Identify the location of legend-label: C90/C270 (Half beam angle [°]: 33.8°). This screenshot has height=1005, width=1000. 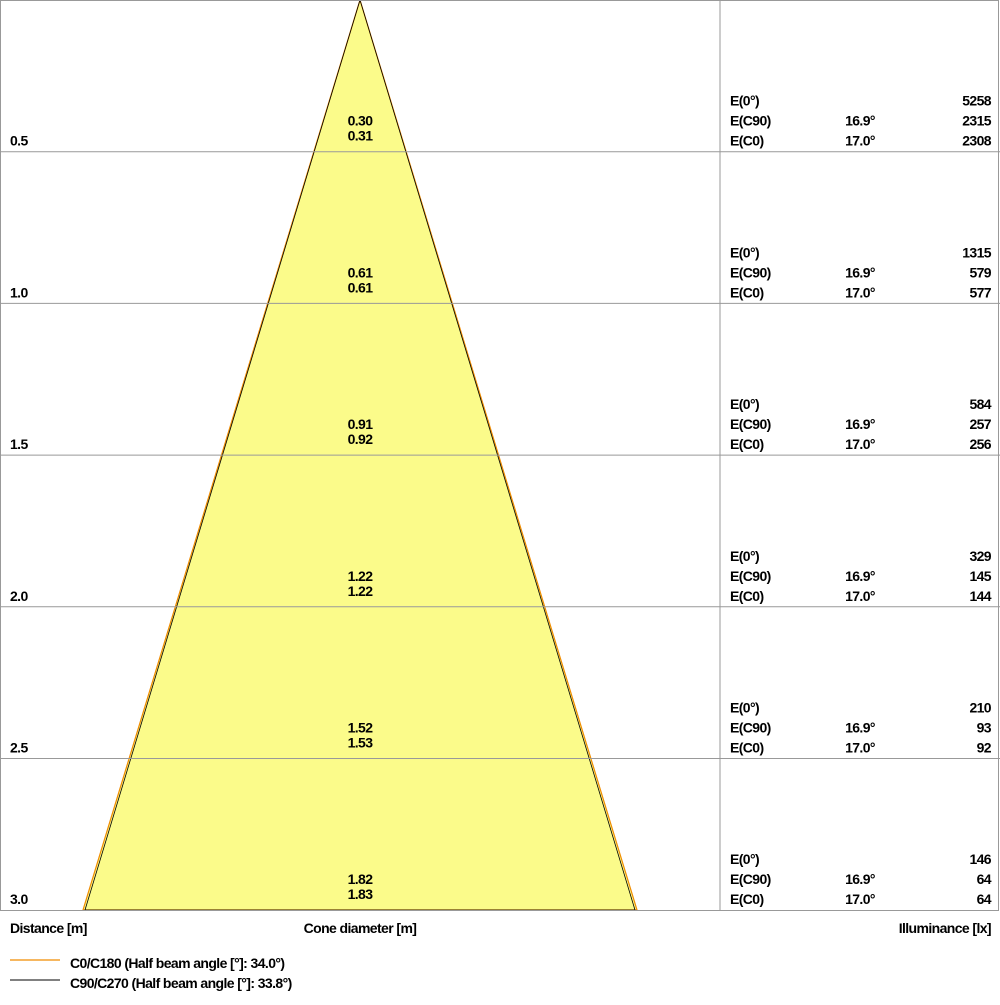
(181, 983).